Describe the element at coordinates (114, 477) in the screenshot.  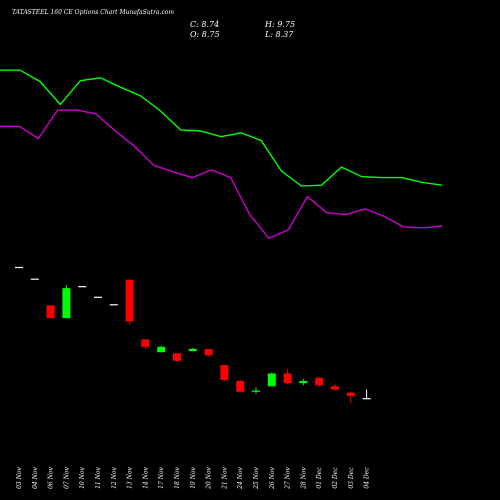
I see `x-tick-label: 12 Nov` at that location.